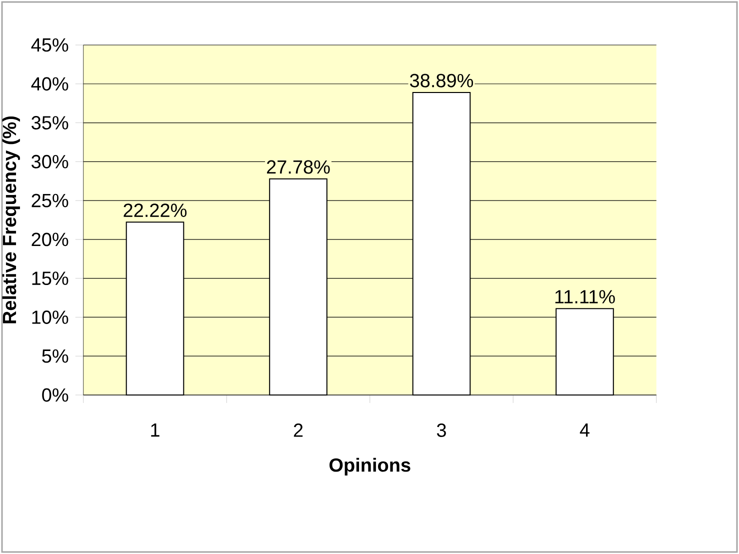 The height and width of the screenshot is (554, 739). What do you see at coordinates (50, 161) in the screenshot?
I see `y-tick-label: 30%` at bounding box center [50, 161].